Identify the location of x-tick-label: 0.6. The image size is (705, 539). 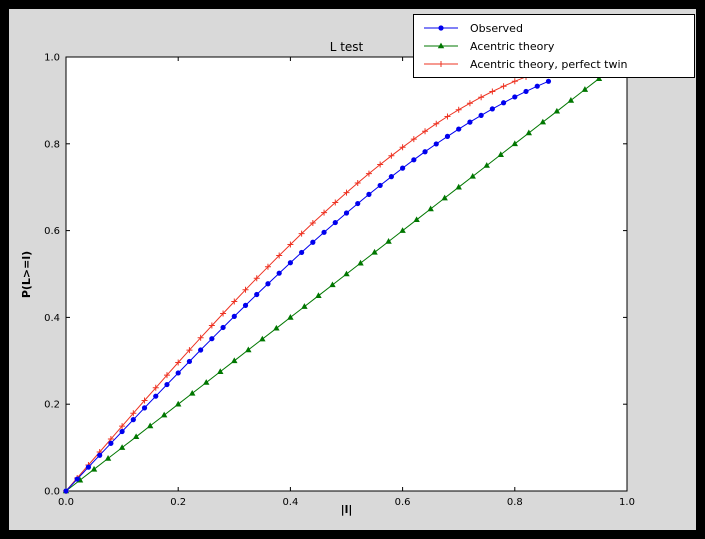
(403, 502).